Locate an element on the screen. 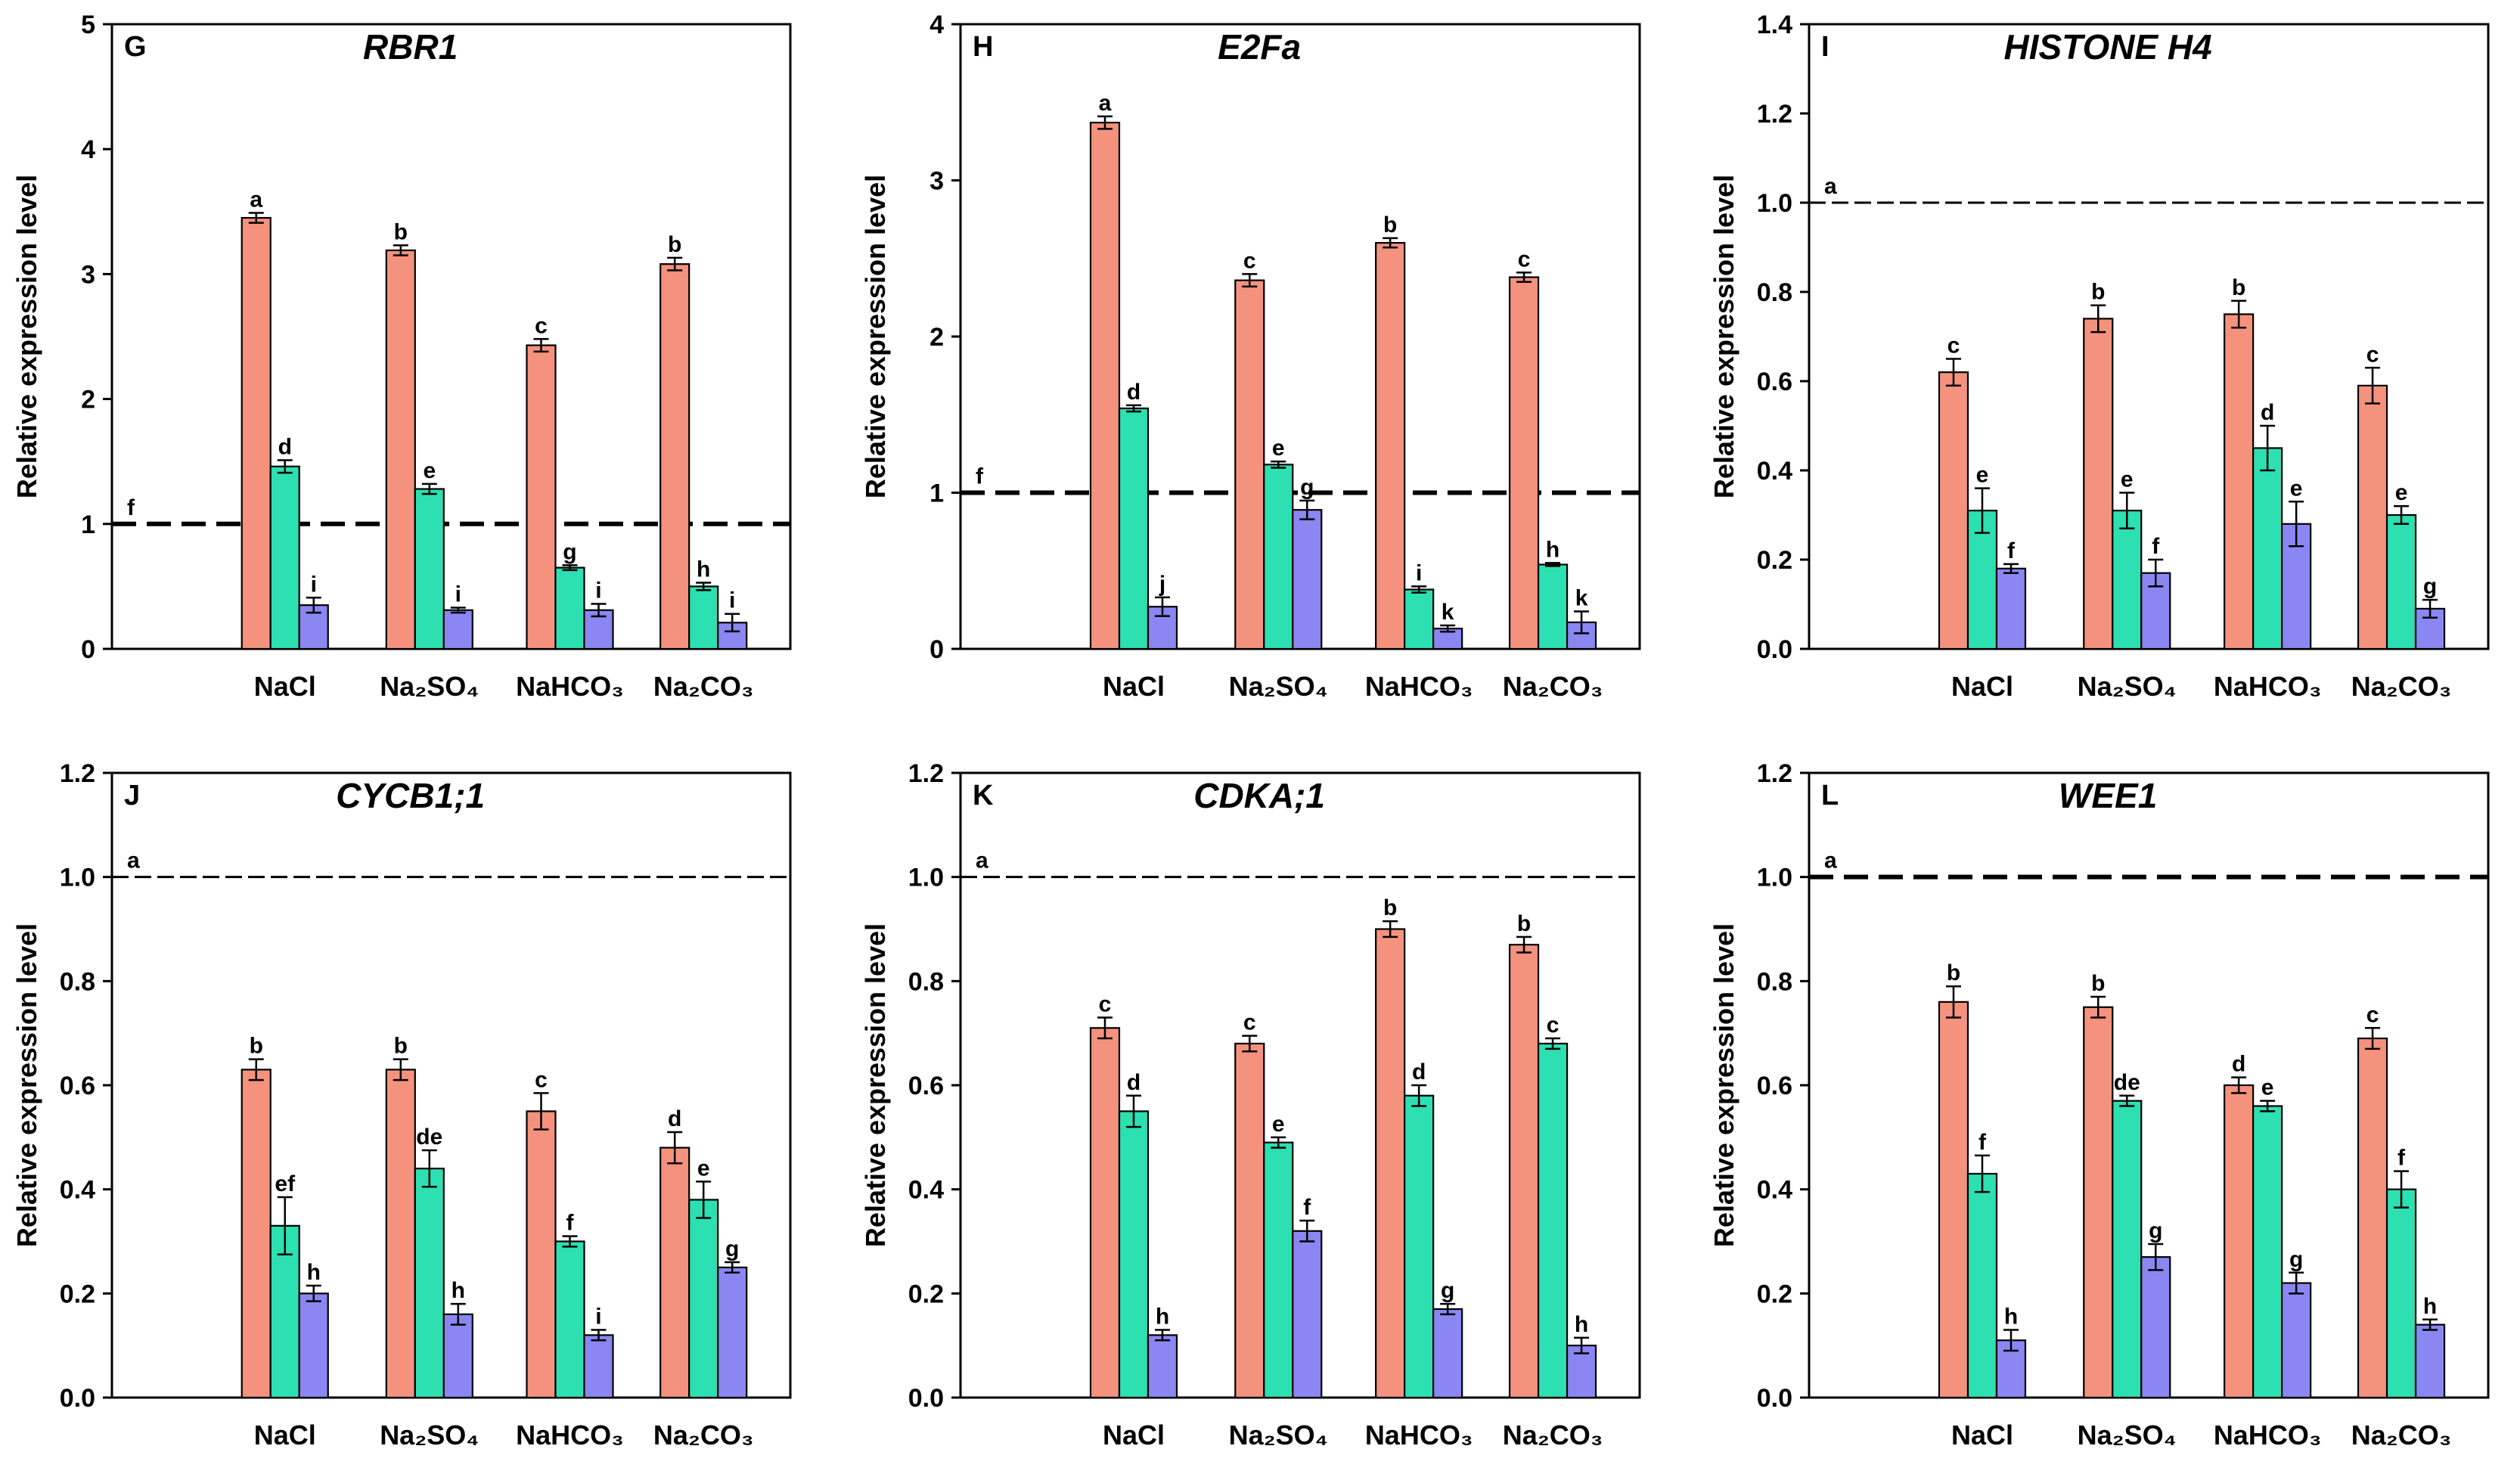 This screenshot has height=1480, width=2520. control-letter: a is located at coordinates (982, 861).